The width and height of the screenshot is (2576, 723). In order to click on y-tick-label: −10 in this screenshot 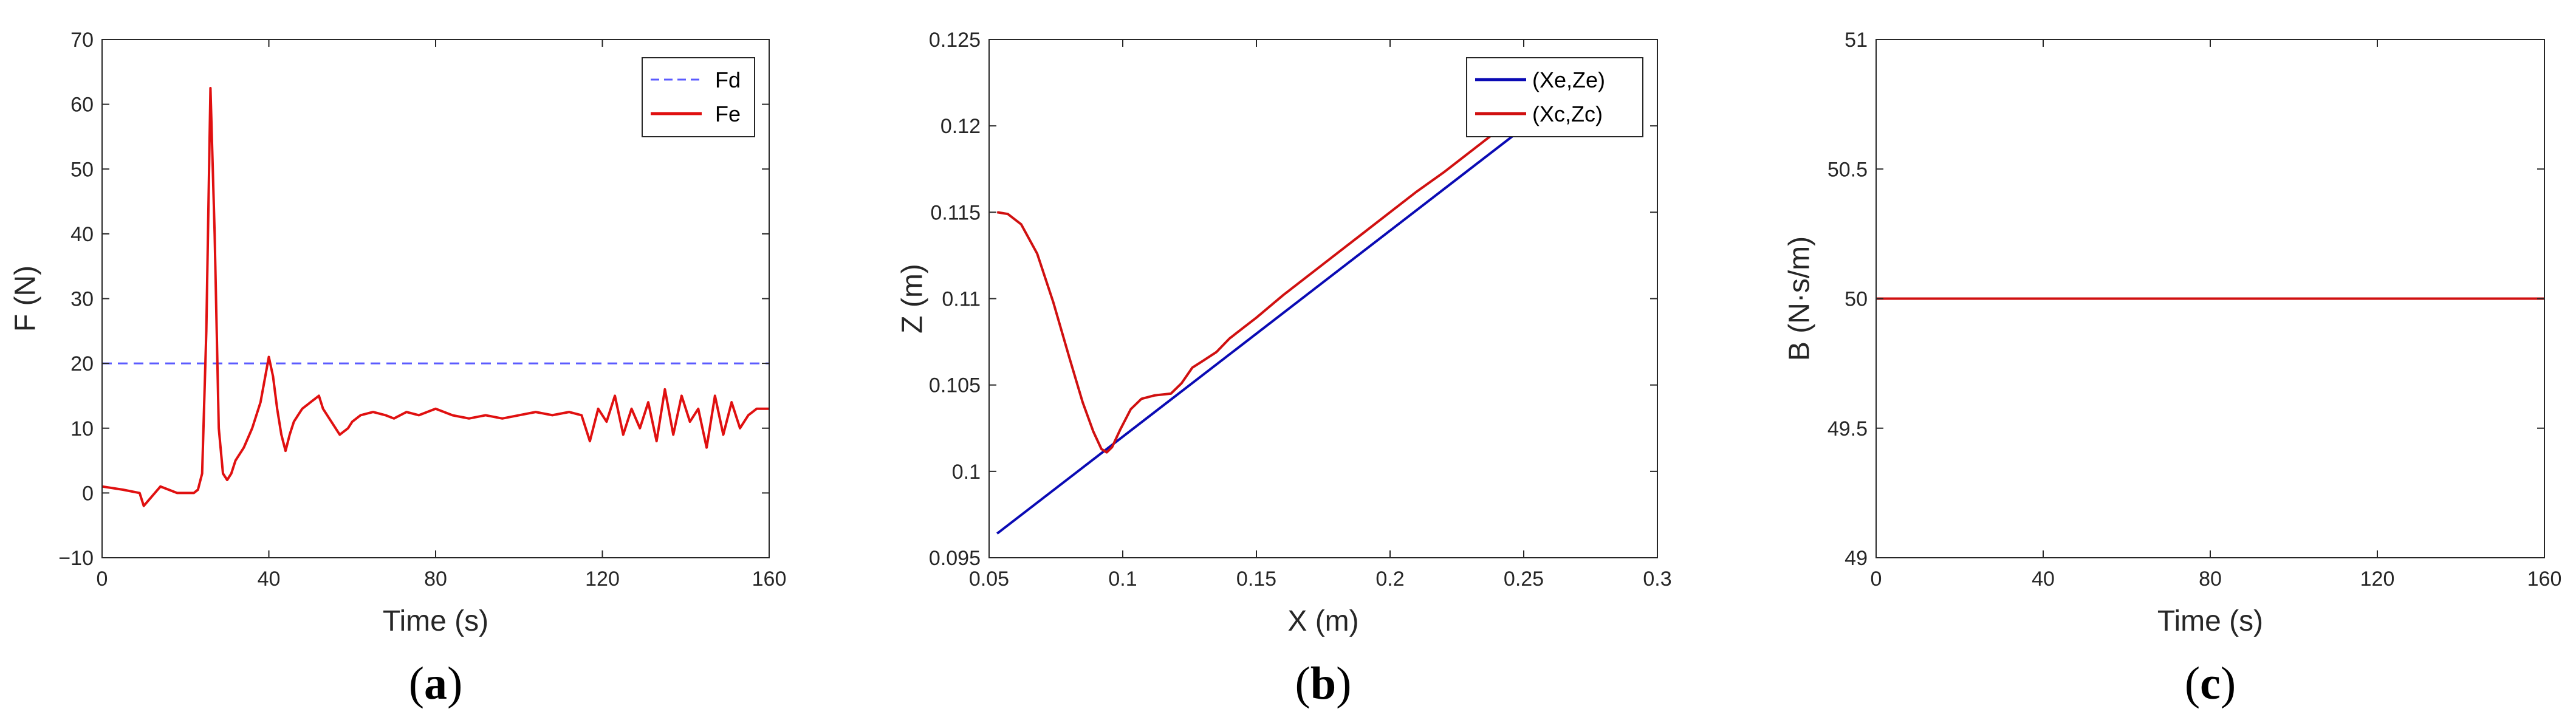, I will do `click(76, 558)`.